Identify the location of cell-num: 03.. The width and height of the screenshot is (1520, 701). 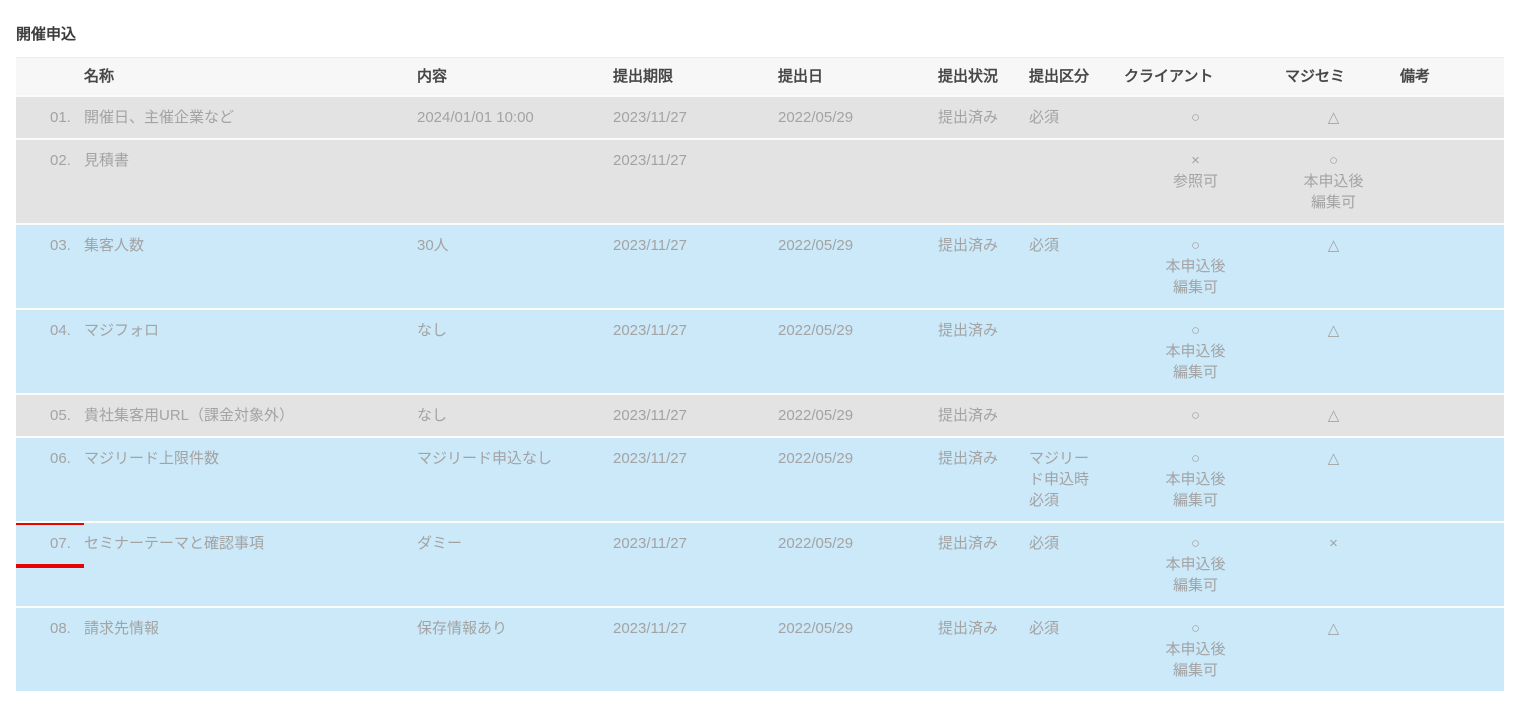
(50, 266).